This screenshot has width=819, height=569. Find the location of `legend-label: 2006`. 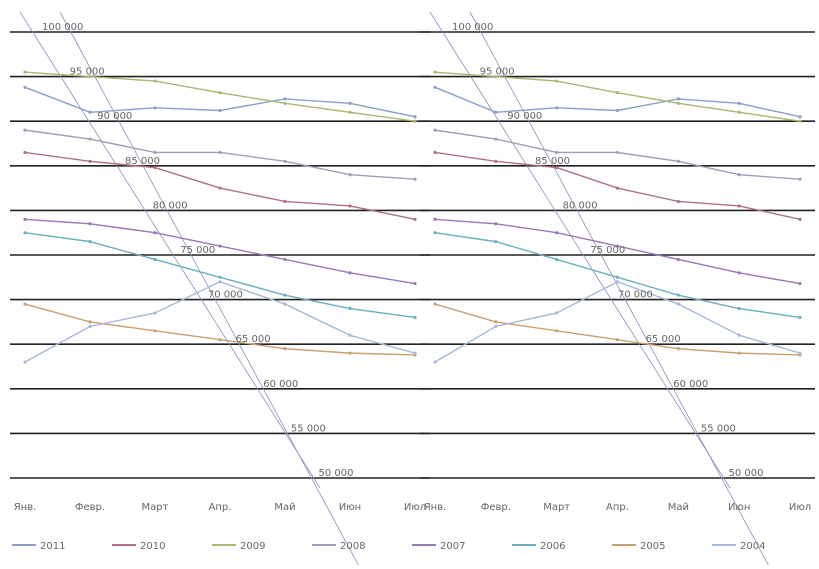

legend-label: 2006 is located at coordinates (552, 546).